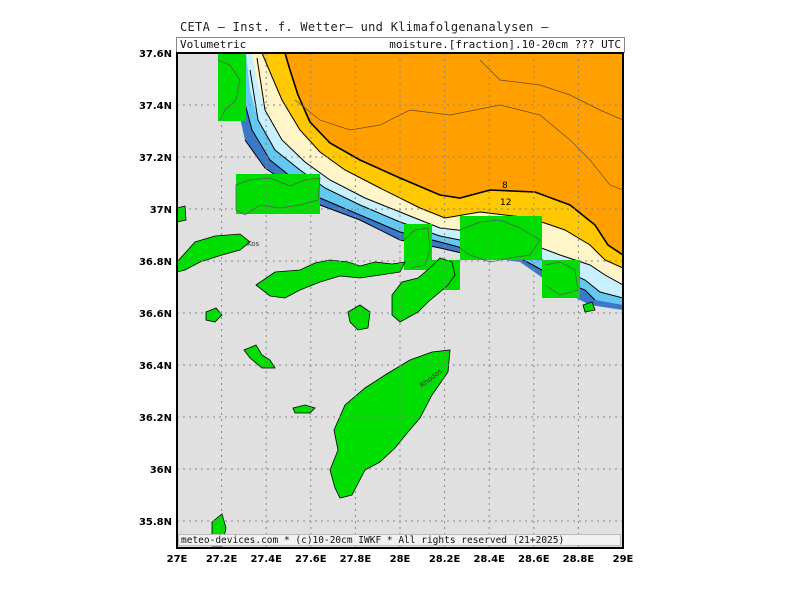  Describe the element at coordinates (356, 559) in the screenshot. I see `x-tick-label: 27.8E` at that location.